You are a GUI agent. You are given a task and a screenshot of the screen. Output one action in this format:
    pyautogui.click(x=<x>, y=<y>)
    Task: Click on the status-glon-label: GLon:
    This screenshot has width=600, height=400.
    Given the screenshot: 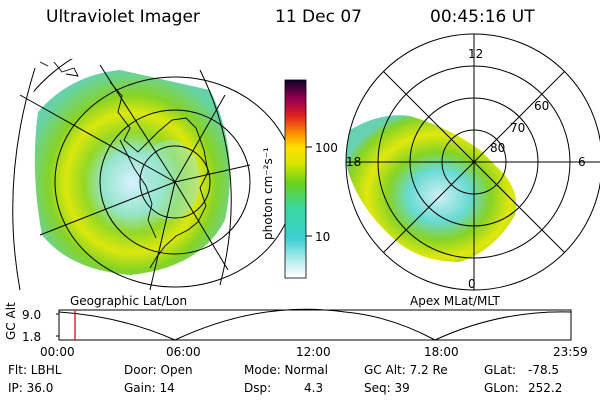 What is the action you would take?
    pyautogui.click(x=501, y=388)
    